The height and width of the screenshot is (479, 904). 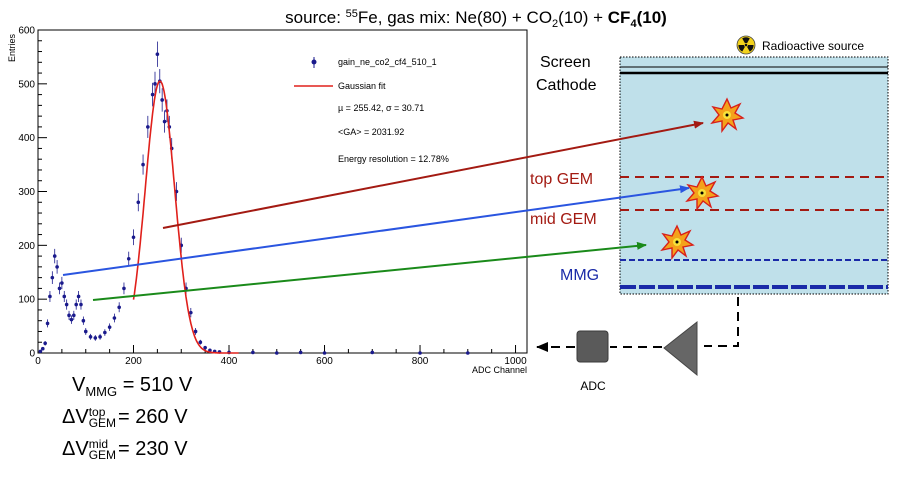 What do you see at coordinates (97, 411) in the screenshot?
I see `voltage-top-sup: top` at bounding box center [97, 411].